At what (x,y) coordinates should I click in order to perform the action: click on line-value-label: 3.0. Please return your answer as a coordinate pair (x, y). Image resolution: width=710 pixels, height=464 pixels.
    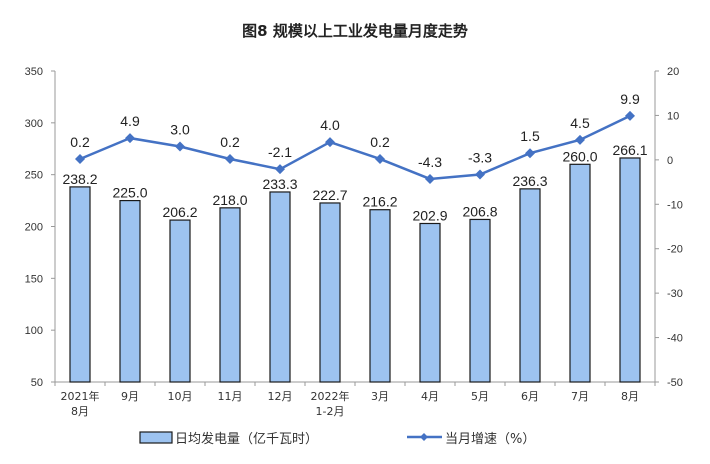
    Looking at the image, I should click on (180, 130).